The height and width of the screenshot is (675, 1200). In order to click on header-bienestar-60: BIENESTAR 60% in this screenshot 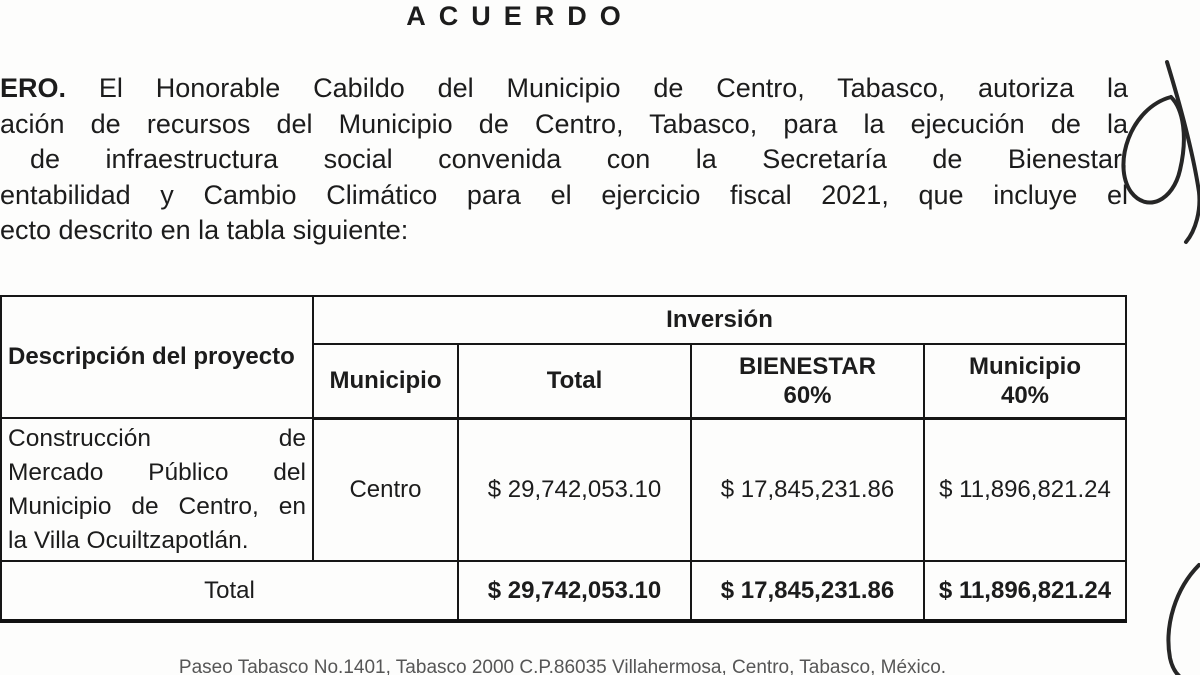, I will do `click(807, 381)`.